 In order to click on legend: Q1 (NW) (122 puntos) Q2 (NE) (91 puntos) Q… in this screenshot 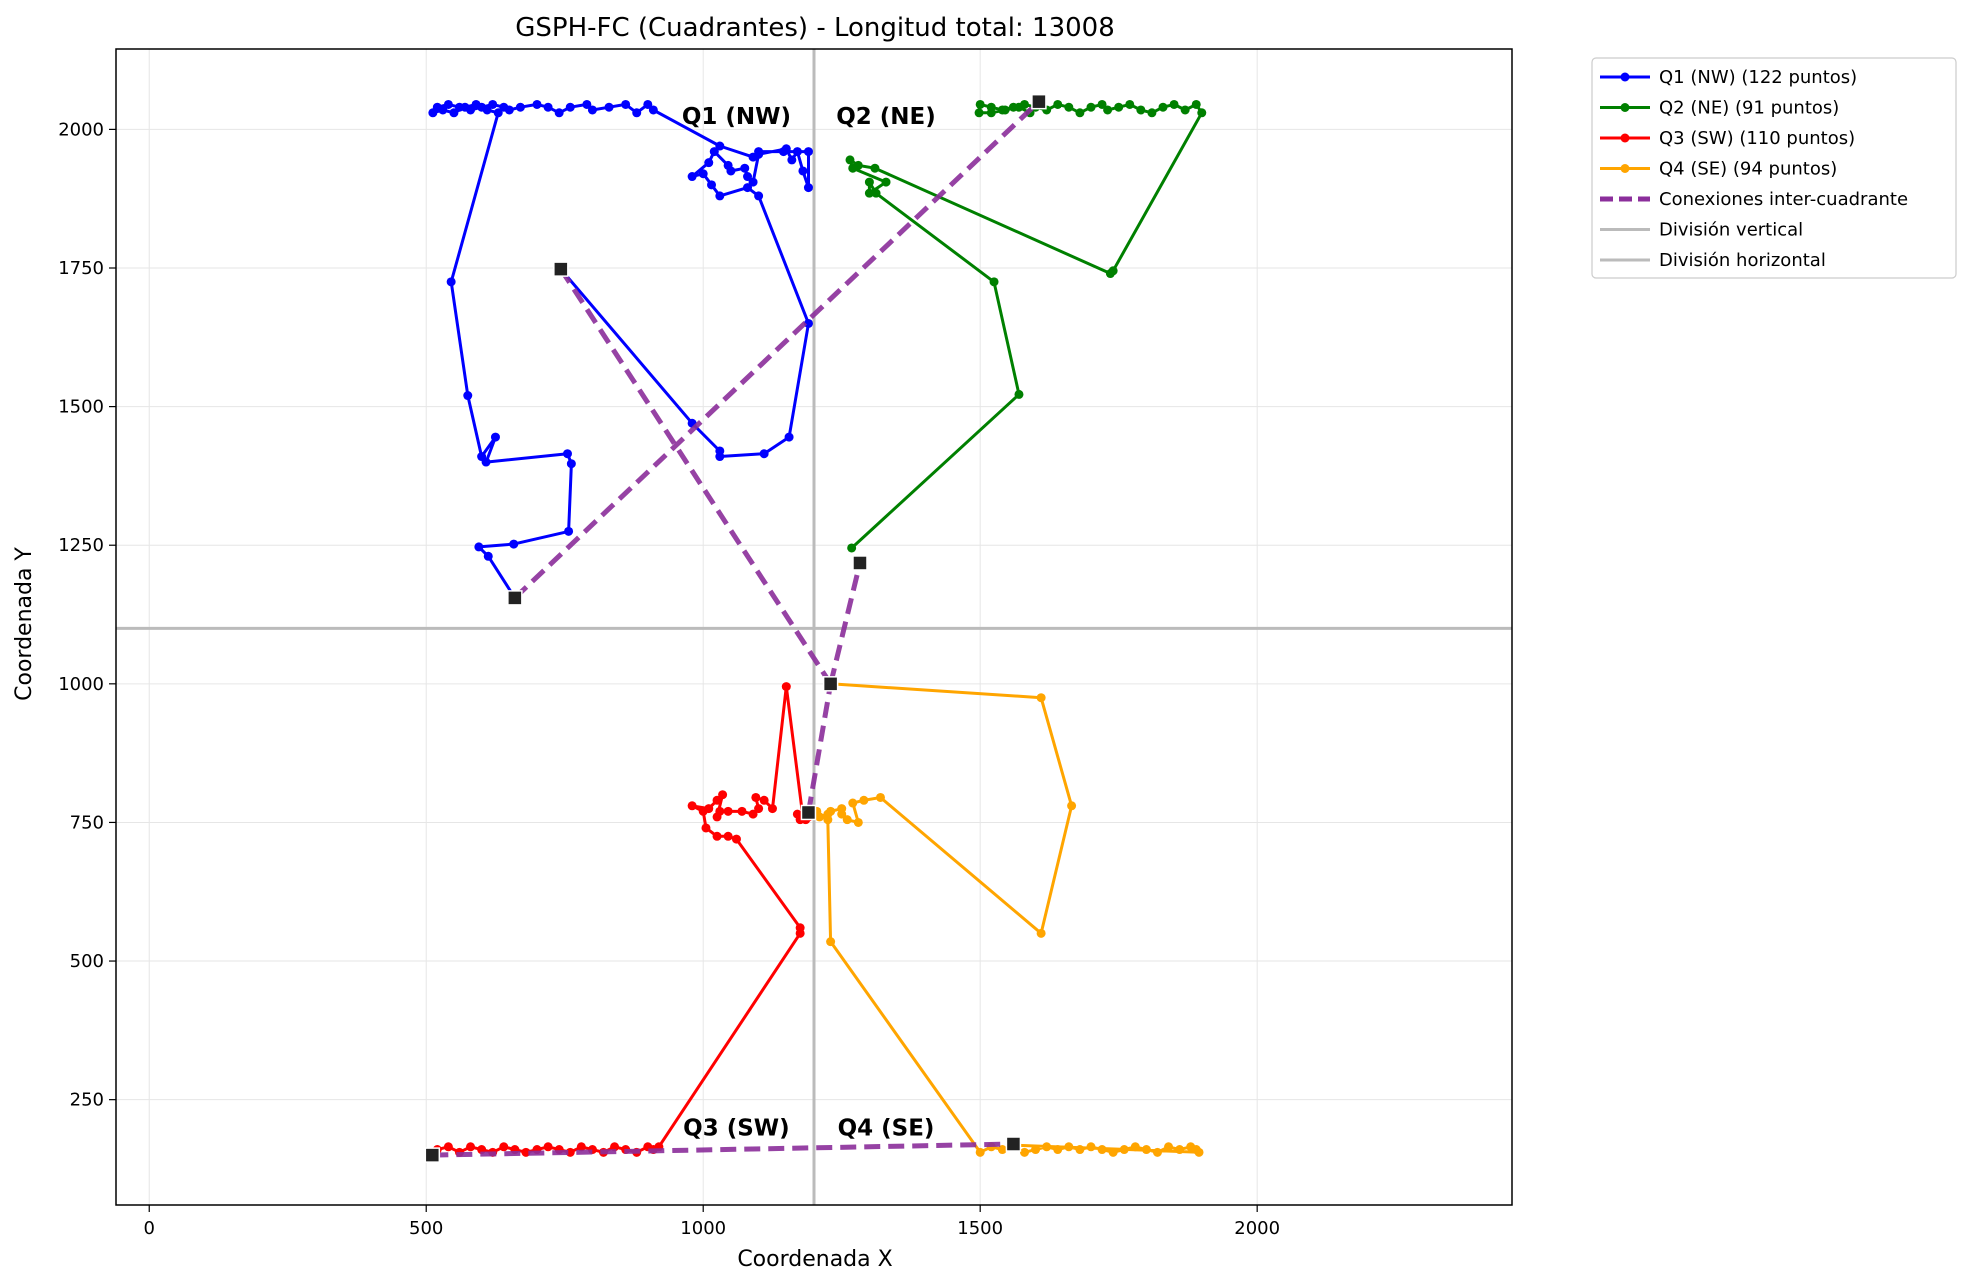, I will do `click(1774, 168)`.